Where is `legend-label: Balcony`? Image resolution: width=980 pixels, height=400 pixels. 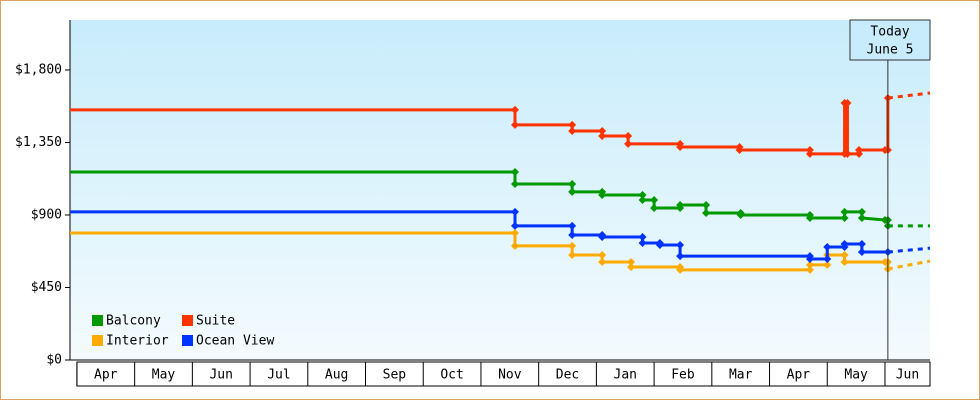 legend-label: Balcony is located at coordinates (133, 321).